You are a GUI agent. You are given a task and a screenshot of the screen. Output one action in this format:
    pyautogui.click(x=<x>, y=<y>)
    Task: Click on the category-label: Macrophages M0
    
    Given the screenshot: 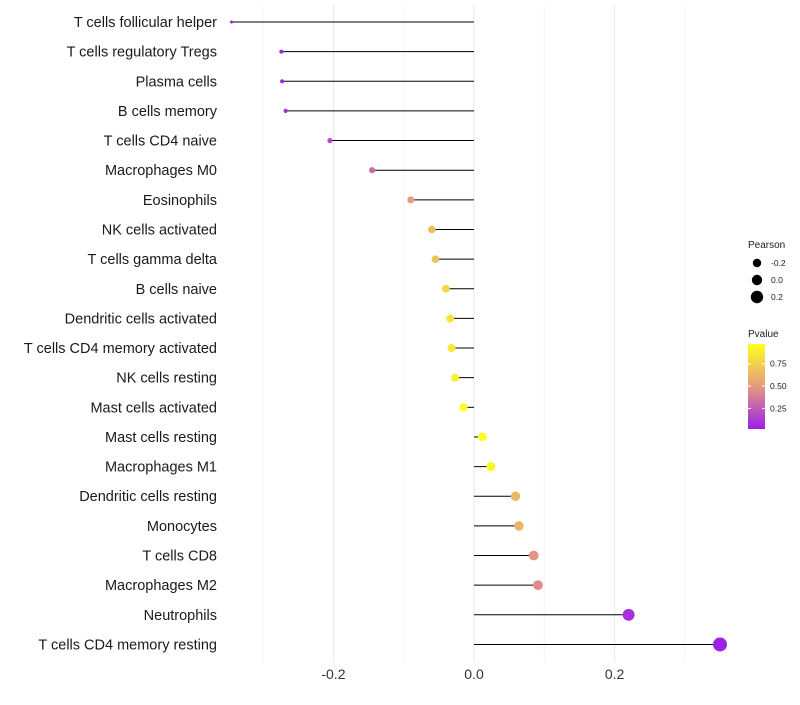 What is the action you would take?
    pyautogui.click(x=161, y=171)
    